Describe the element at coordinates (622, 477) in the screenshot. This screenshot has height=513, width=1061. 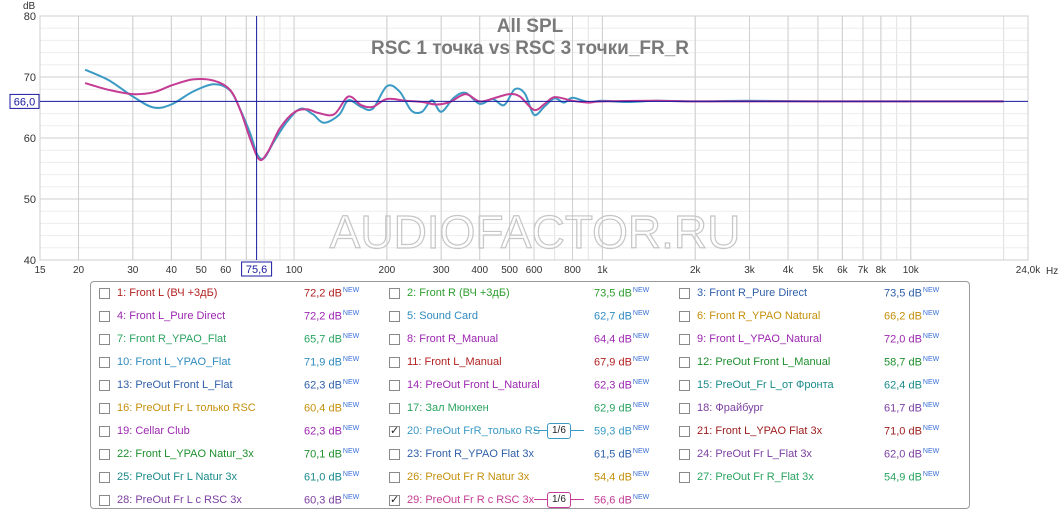
I see `legend-value: 54,4 dBNEW` at that location.